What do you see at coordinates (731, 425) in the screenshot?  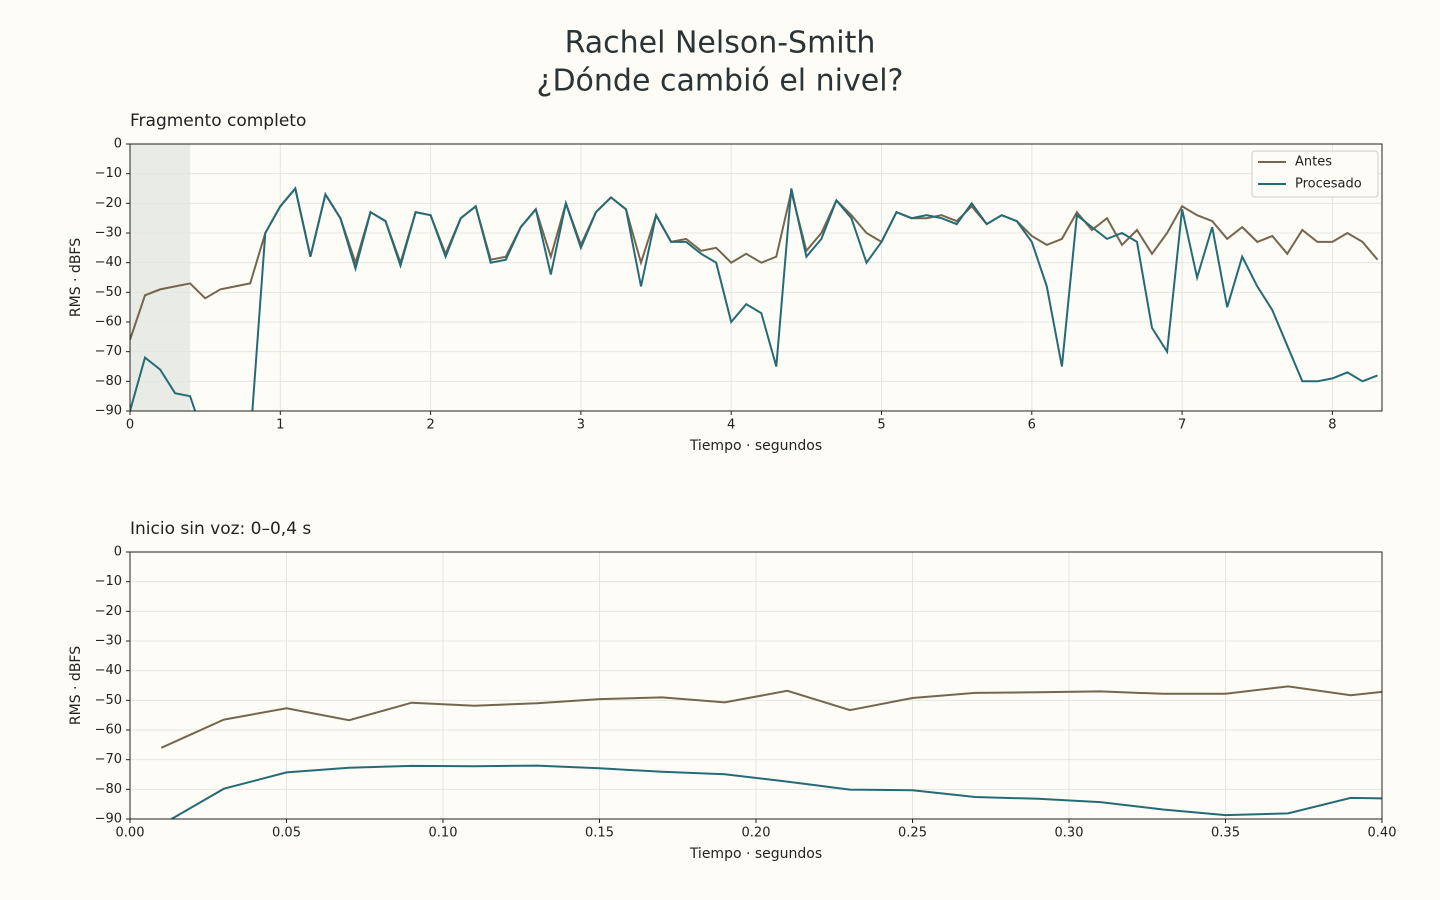 I see `x-tick-label: 4` at bounding box center [731, 425].